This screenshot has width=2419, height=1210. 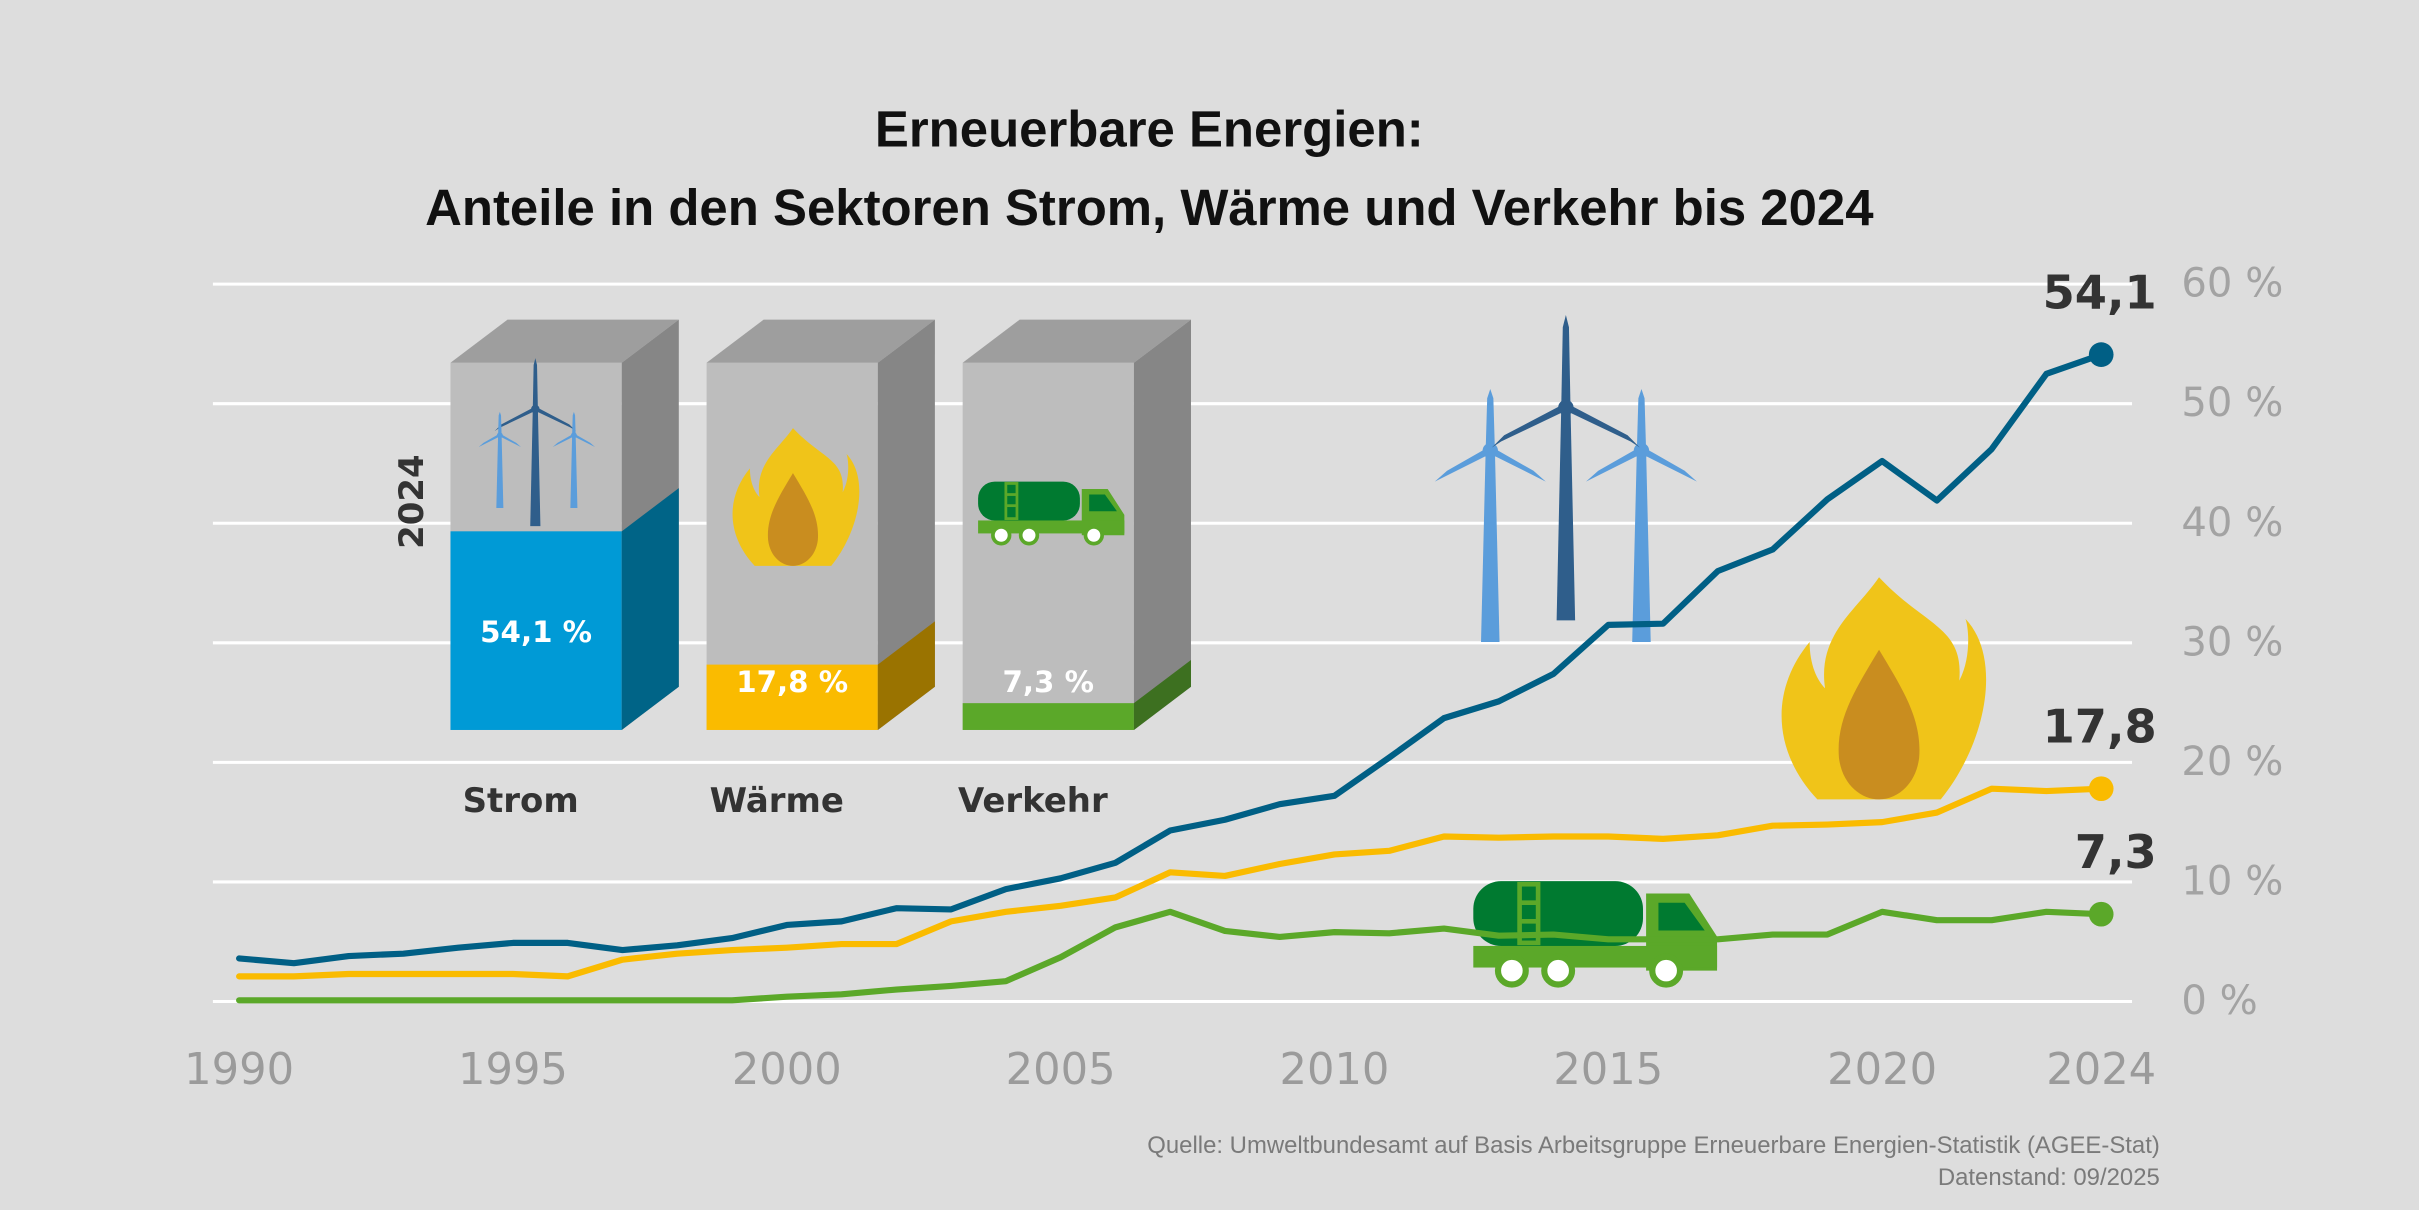 I want to click on inset-year: 2024, so click(x=412, y=501).